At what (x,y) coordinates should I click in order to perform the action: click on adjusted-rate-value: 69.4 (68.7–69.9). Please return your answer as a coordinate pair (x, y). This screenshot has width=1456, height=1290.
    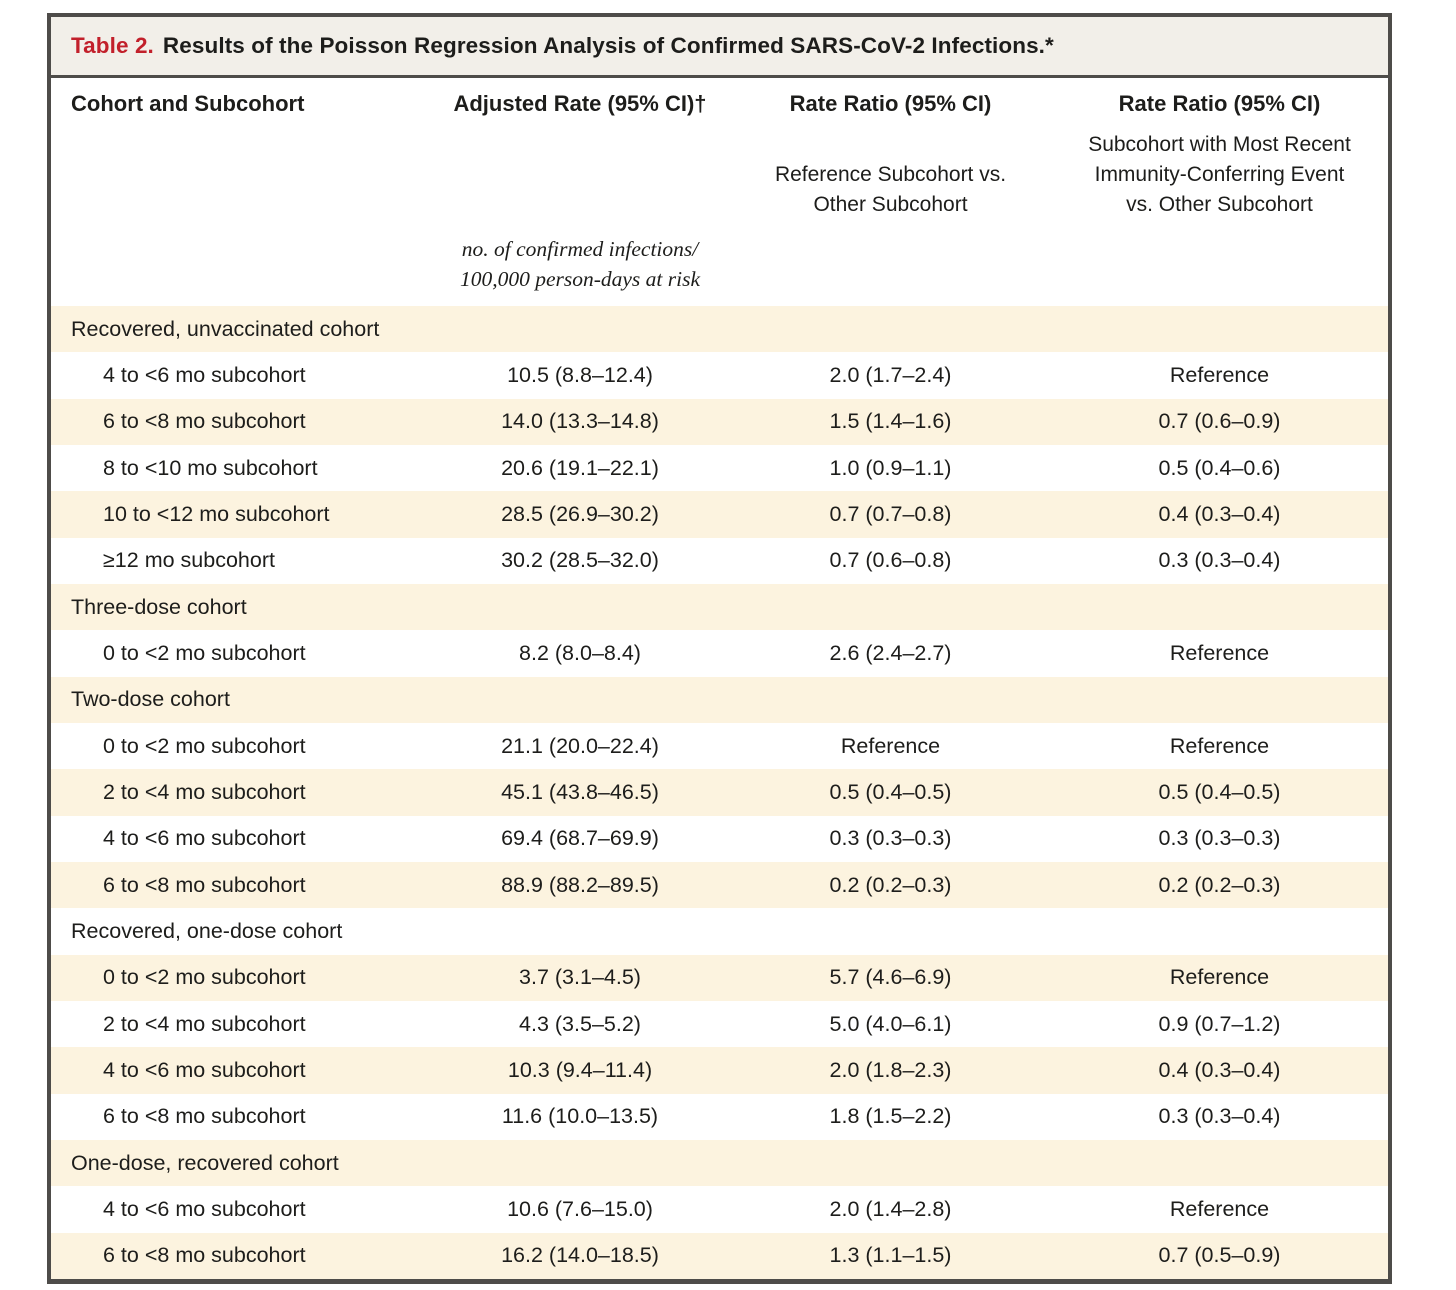
    Looking at the image, I should click on (580, 838).